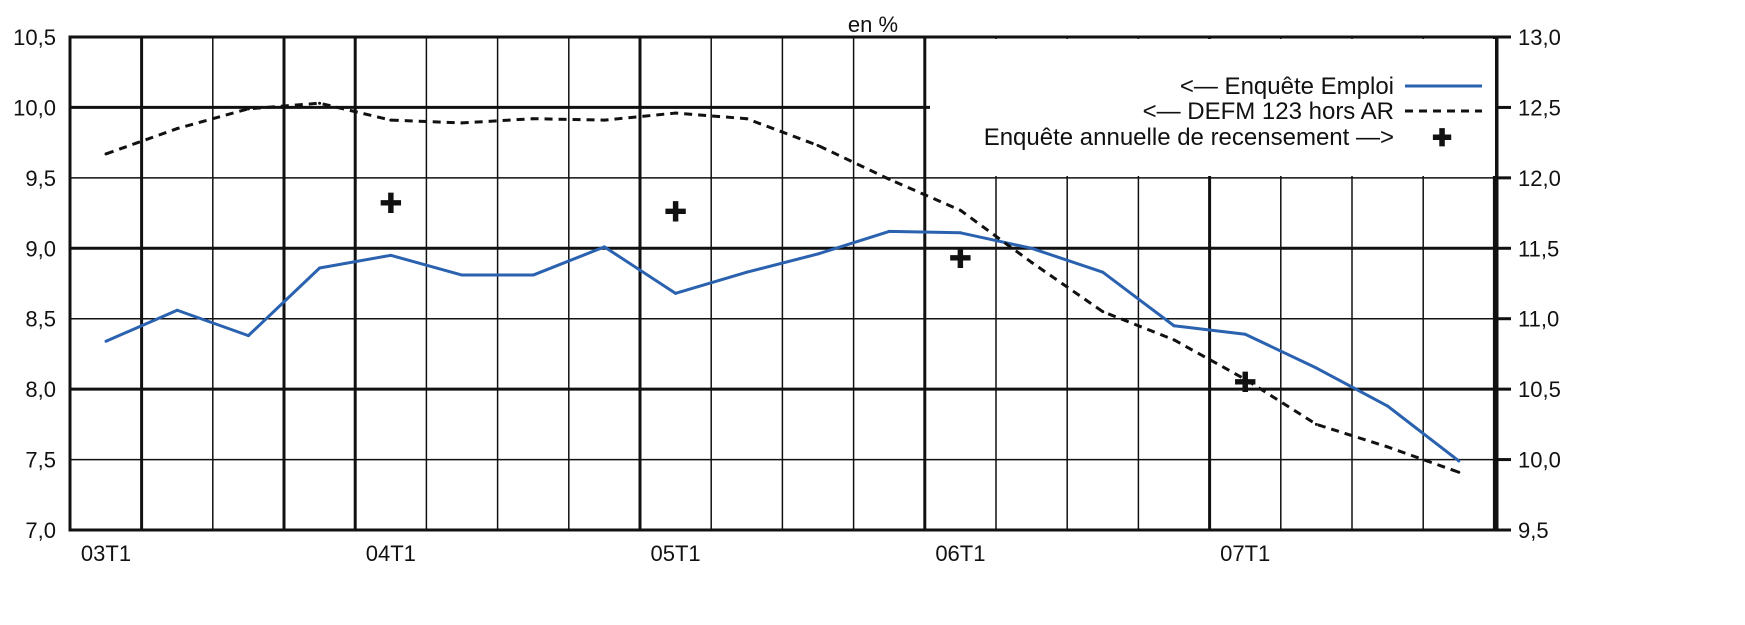 The height and width of the screenshot is (625, 1745). Describe the element at coordinates (1533, 530) in the screenshot. I see `y-right-tick-label: 9,5` at that location.